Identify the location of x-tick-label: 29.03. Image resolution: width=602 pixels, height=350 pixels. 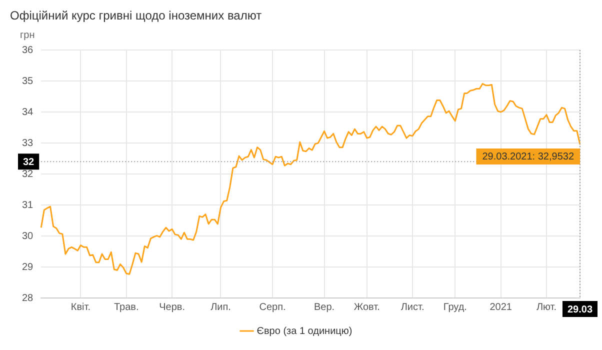
(580, 310).